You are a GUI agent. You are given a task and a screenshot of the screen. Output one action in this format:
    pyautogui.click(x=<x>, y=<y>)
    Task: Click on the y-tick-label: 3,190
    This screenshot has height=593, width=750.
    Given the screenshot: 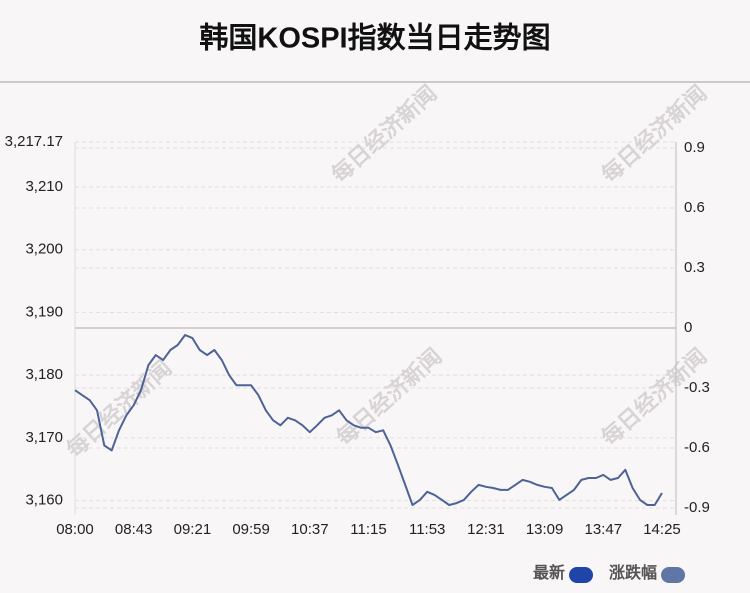 What is the action you would take?
    pyautogui.click(x=44, y=311)
    